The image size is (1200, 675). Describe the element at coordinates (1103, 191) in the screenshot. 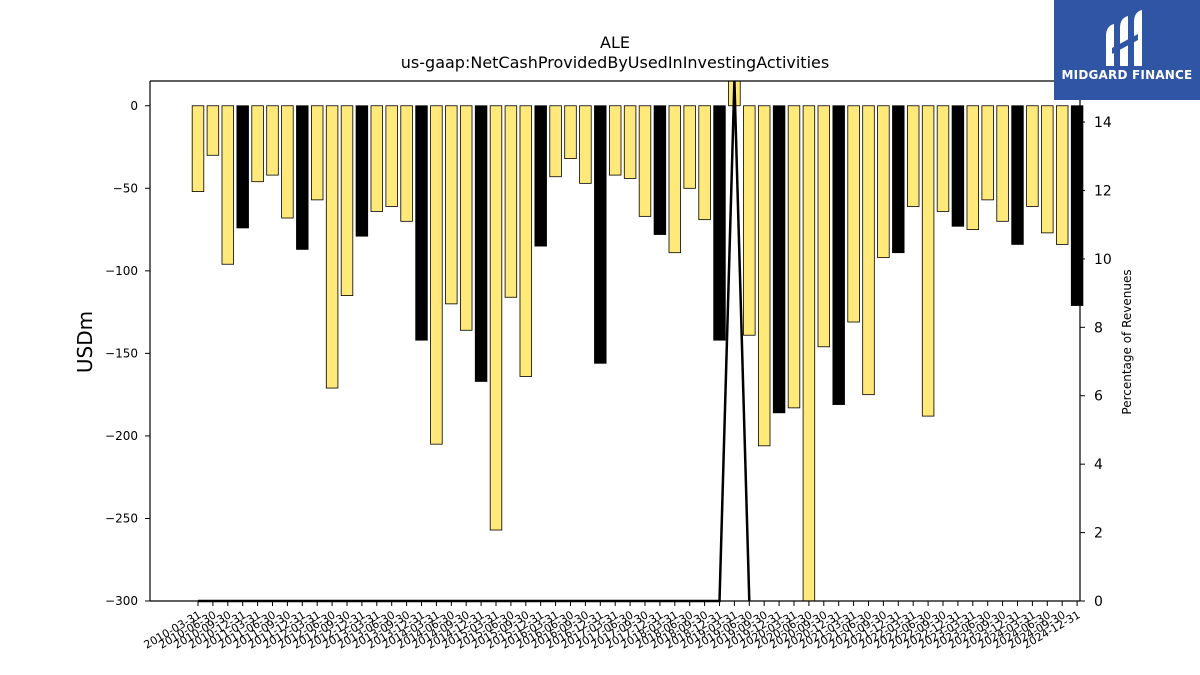

I see `y-tick-label-right: 12` at that location.